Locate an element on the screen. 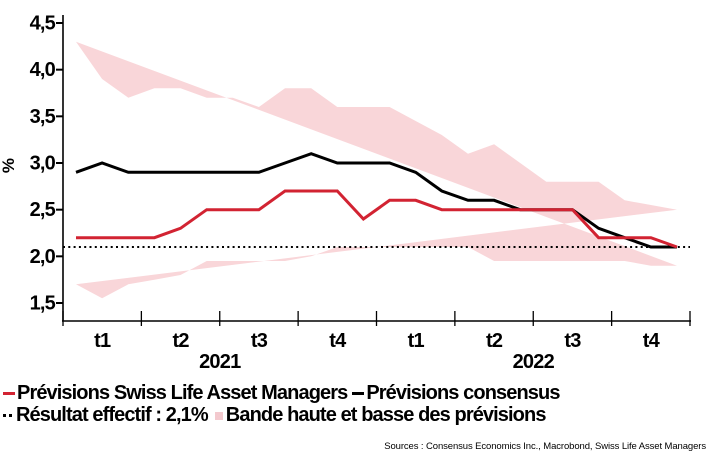 The height and width of the screenshot is (460, 714). swiss-life-line is located at coordinates (377, 219).